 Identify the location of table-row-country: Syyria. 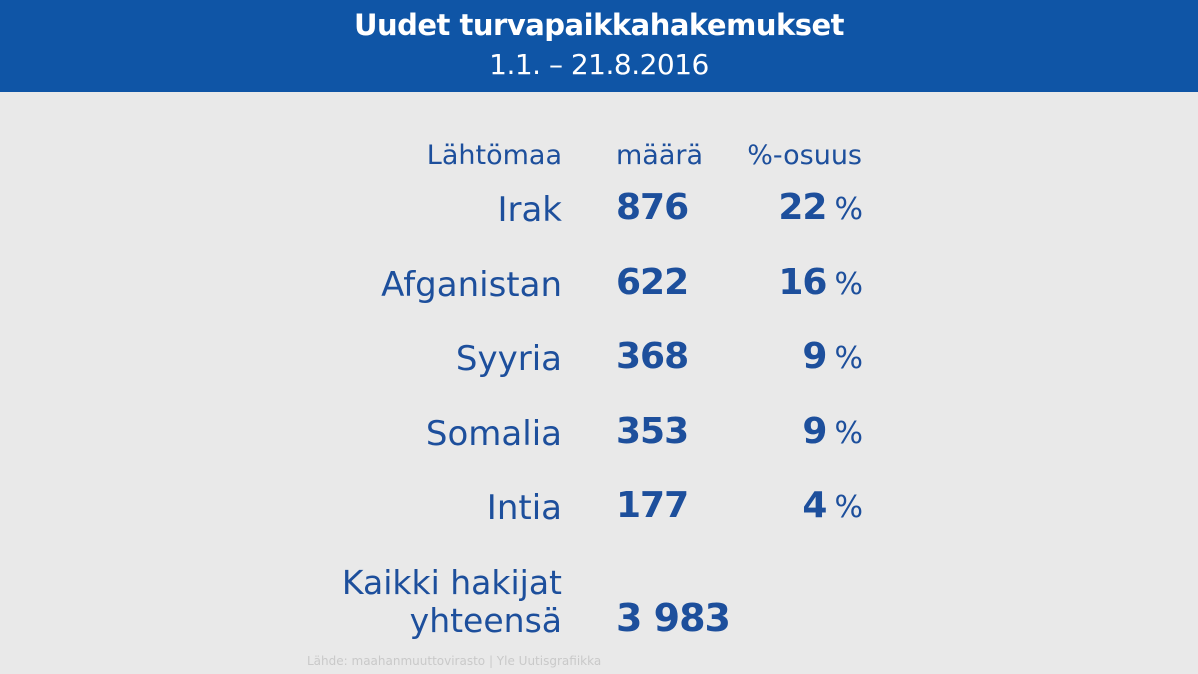
(508, 359).